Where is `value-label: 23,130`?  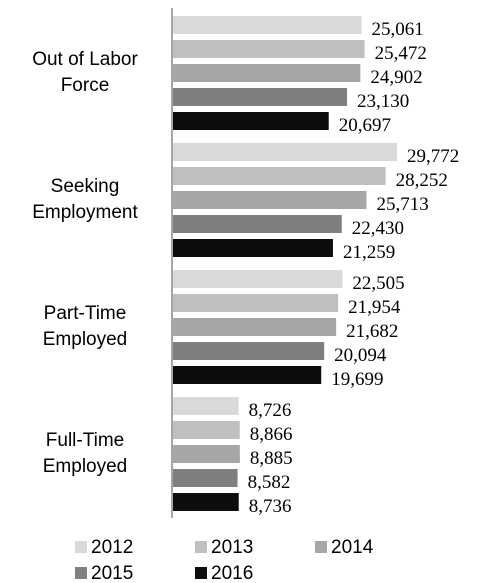 value-label: 23,130 is located at coordinates (383, 101).